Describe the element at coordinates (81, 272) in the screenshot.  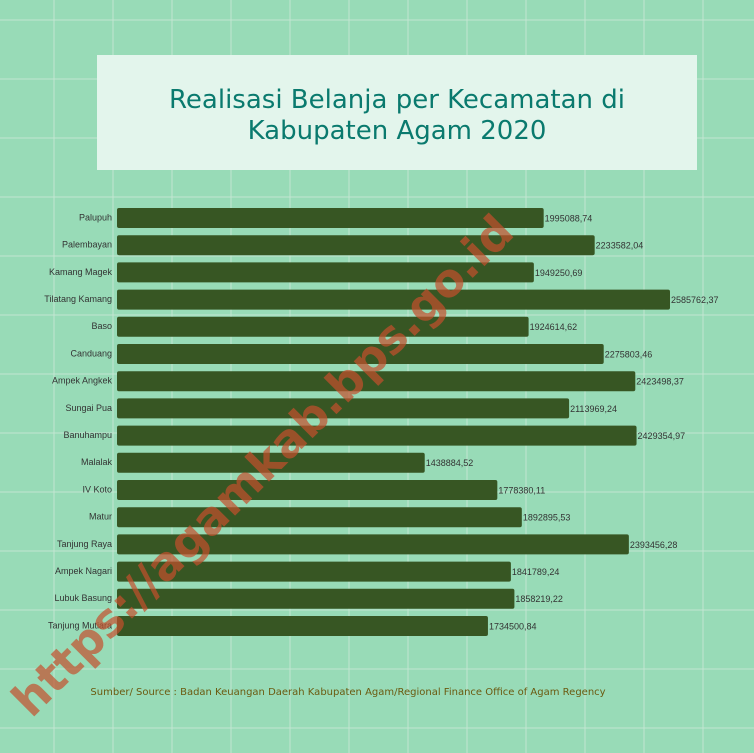
I see `y-tick-label: Kamang Magek` at that location.